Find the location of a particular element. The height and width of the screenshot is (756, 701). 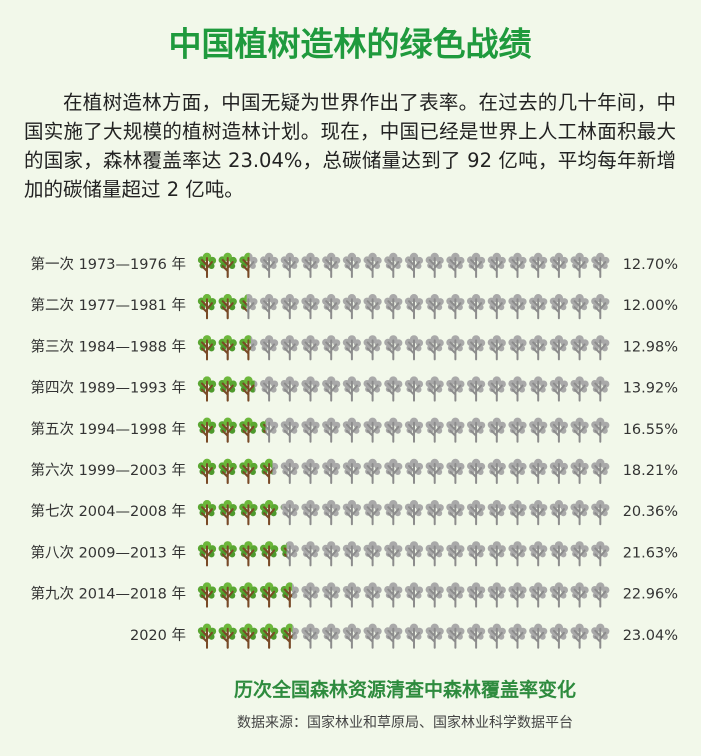

value-label: 20.36% is located at coordinates (650, 512).